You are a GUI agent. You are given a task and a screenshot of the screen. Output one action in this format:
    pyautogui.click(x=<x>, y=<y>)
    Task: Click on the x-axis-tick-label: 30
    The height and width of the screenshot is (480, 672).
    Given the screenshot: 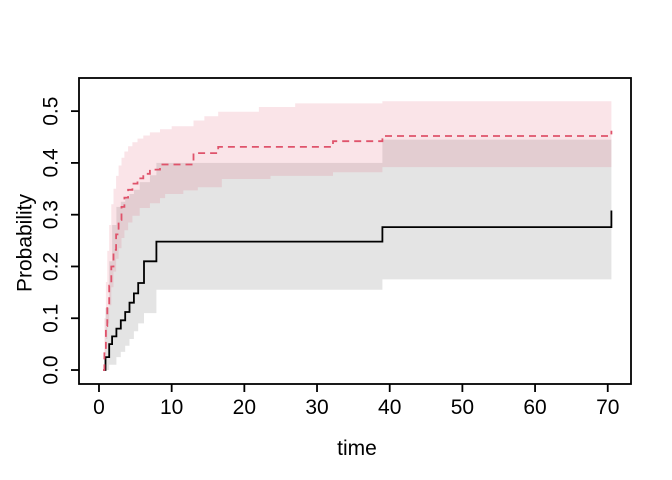 What is the action you would take?
    pyautogui.click(x=316, y=407)
    